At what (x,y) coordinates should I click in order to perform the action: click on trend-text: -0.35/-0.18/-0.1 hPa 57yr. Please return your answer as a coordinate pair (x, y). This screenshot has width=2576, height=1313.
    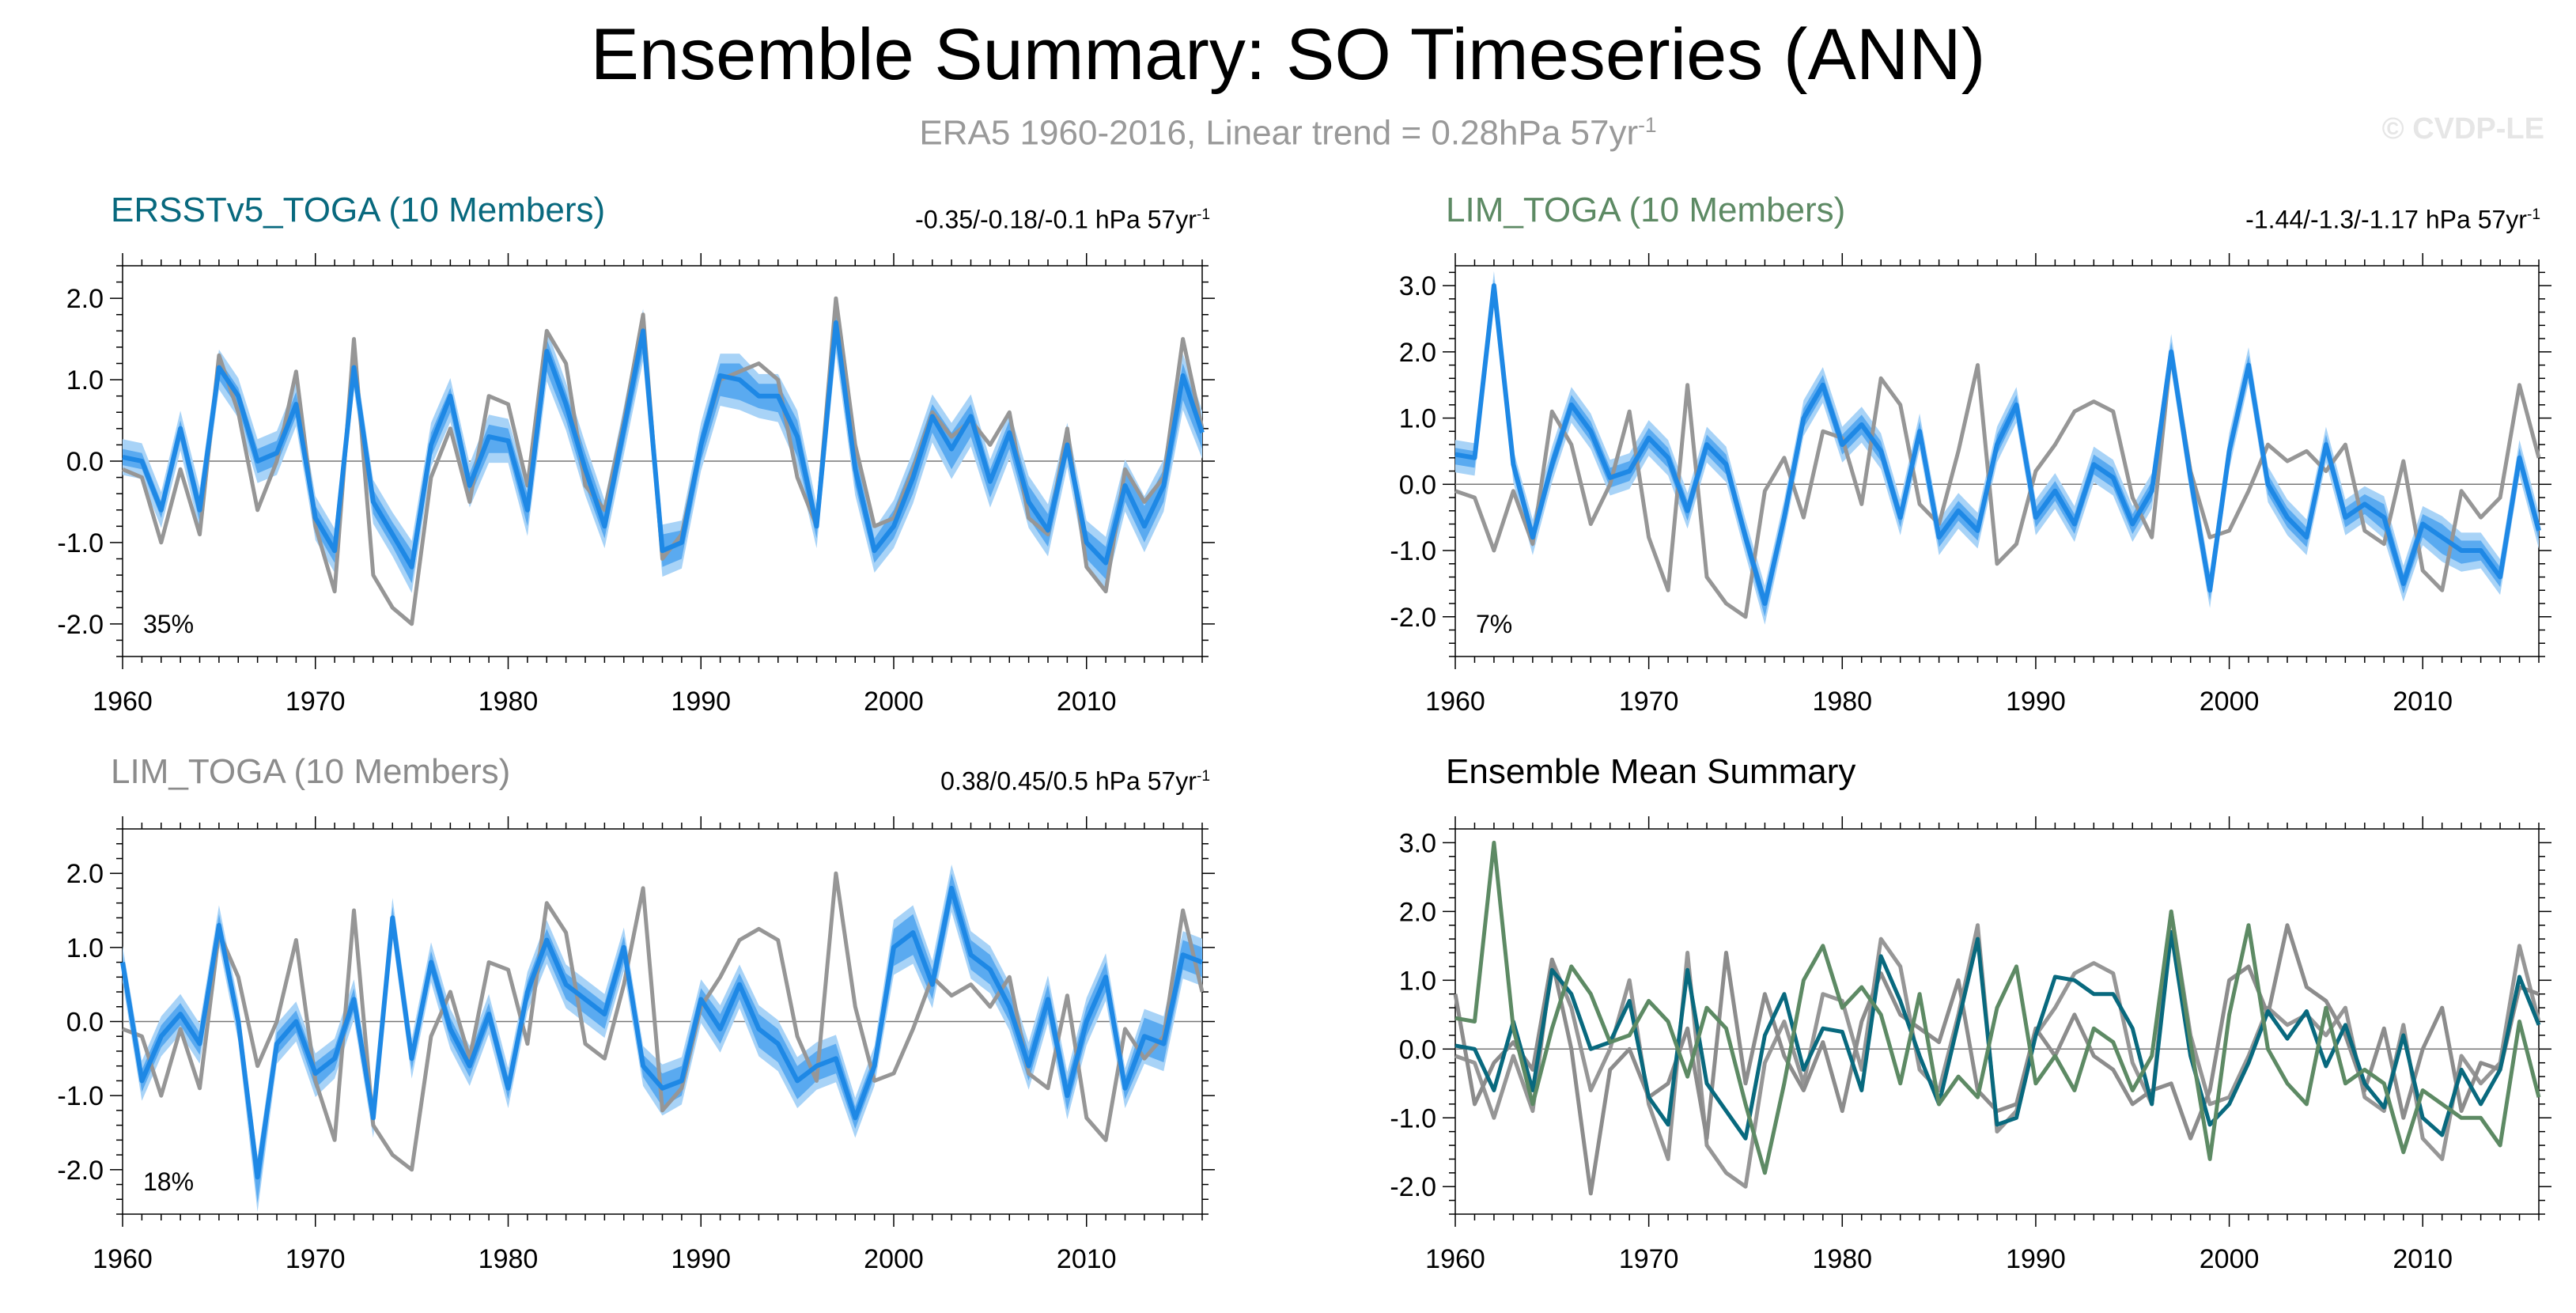
    Looking at the image, I should click on (1056, 219).